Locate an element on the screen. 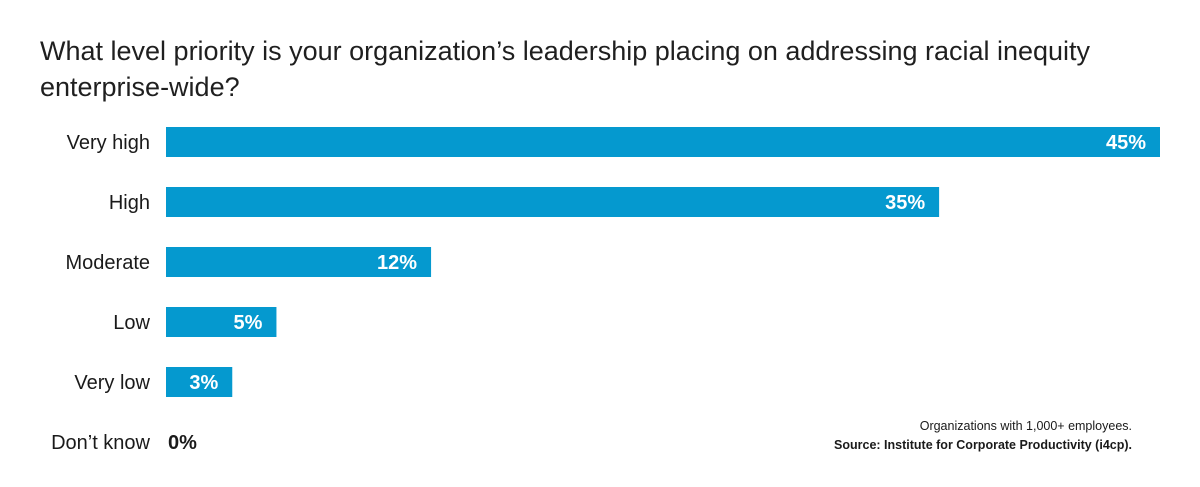  category-label: Very high is located at coordinates (108, 143).